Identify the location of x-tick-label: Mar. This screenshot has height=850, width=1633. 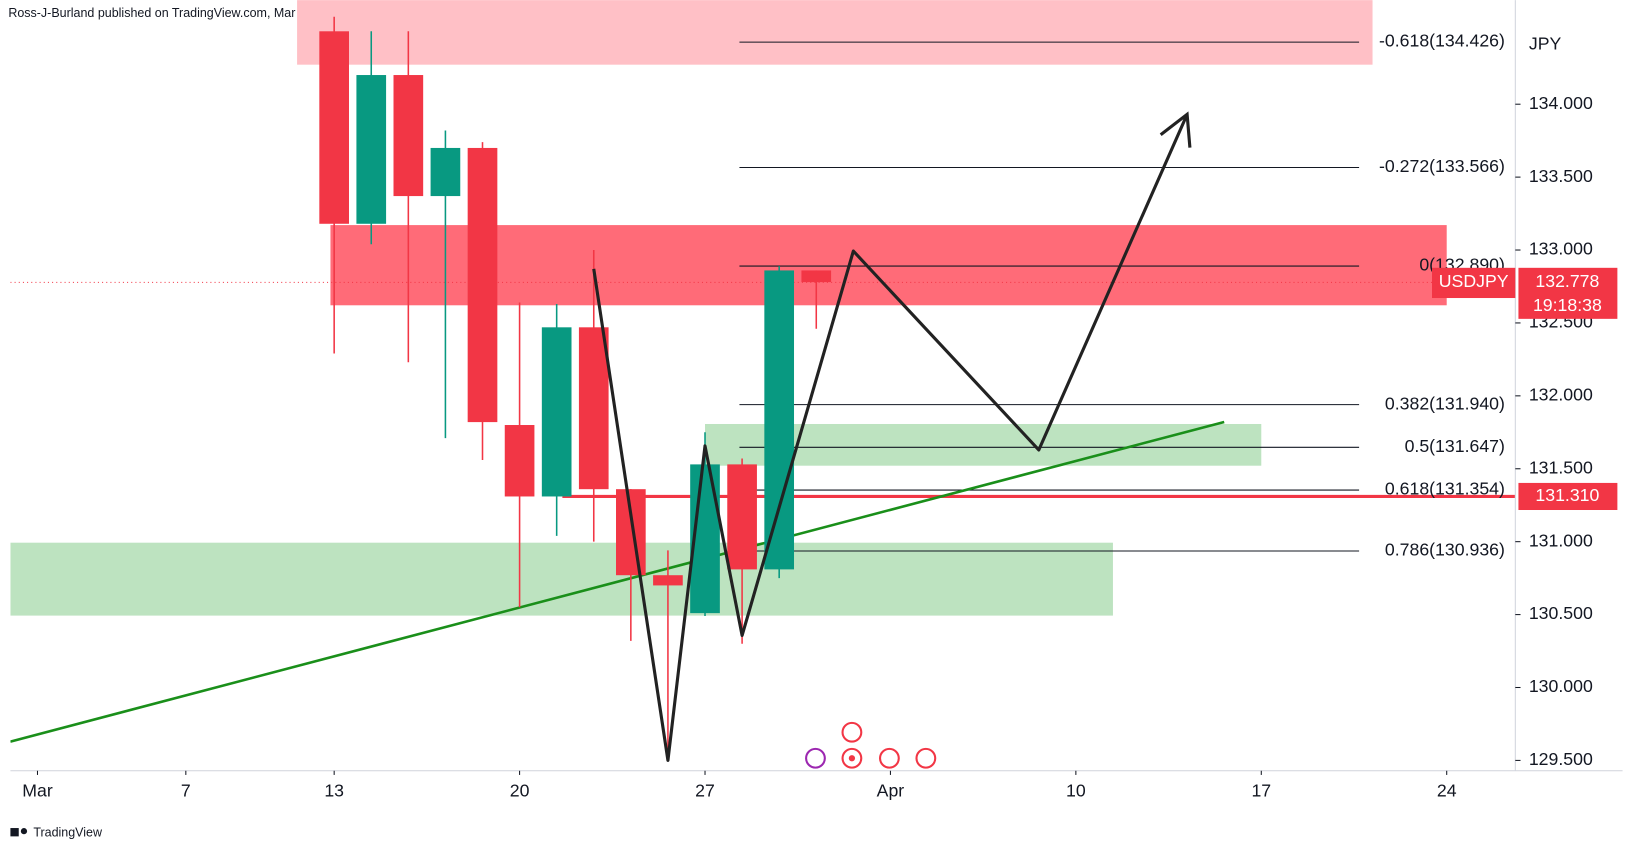
(37, 790).